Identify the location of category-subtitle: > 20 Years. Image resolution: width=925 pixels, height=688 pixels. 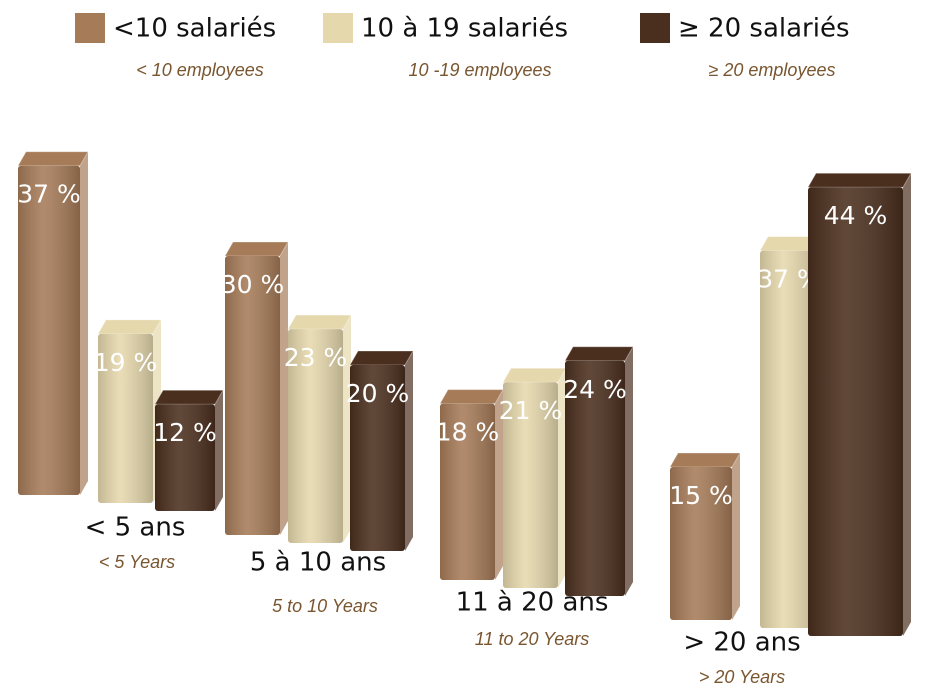
(742, 677).